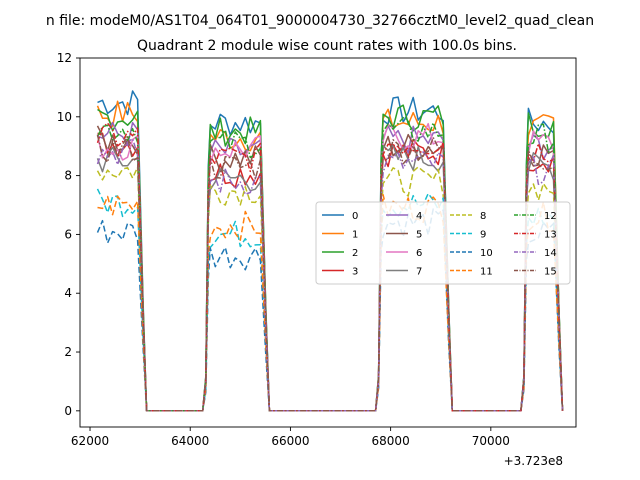 This screenshot has width=640, height=480. Describe the element at coordinates (419, 272) in the screenshot. I see `legend-label-7: 7` at that location.